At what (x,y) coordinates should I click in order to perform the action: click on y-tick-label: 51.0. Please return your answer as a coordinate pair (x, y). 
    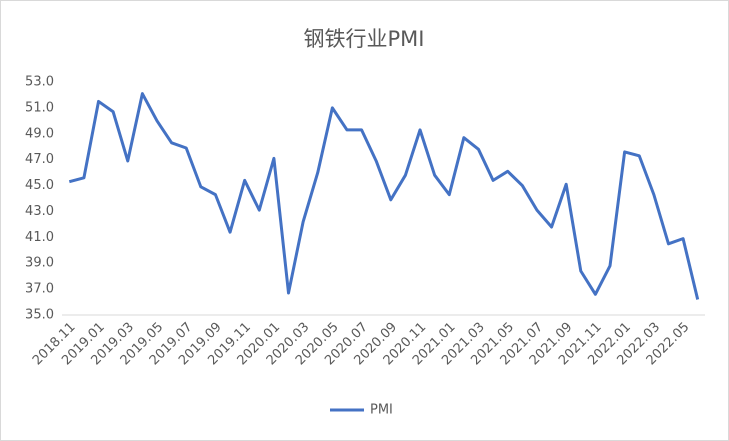
    Looking at the image, I should click on (39, 107).